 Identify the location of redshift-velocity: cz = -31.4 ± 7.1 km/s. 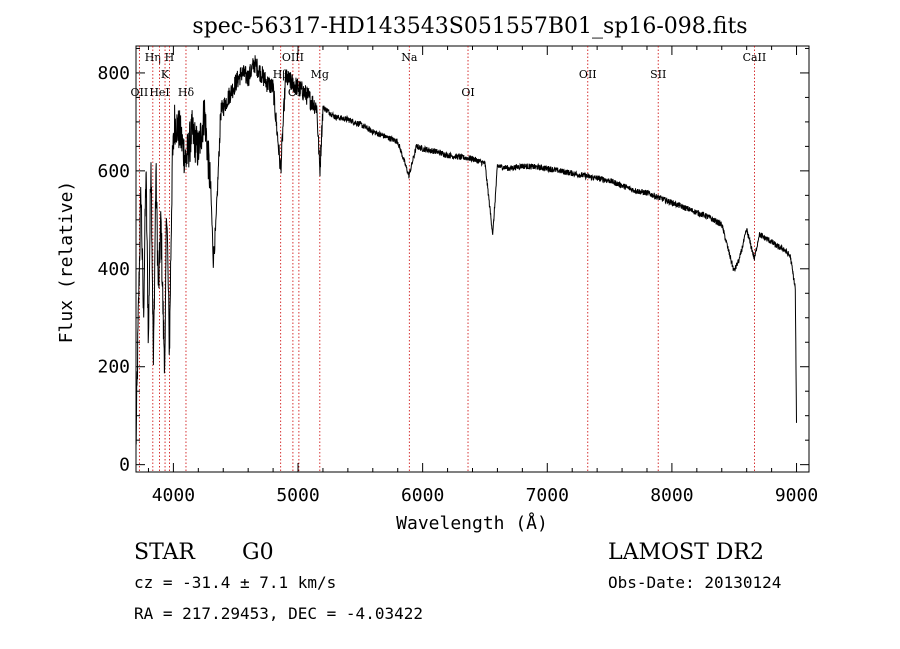
(235, 582).